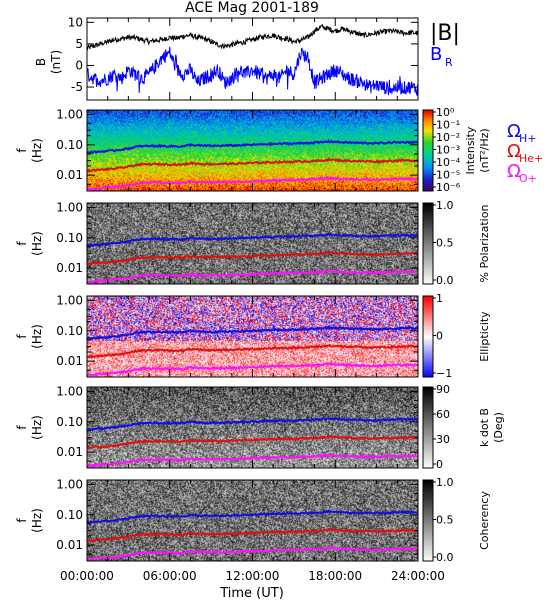  What do you see at coordinates (498, 427) in the screenshot?
I see `colorbar-unit: (Deg)` at bounding box center [498, 427].